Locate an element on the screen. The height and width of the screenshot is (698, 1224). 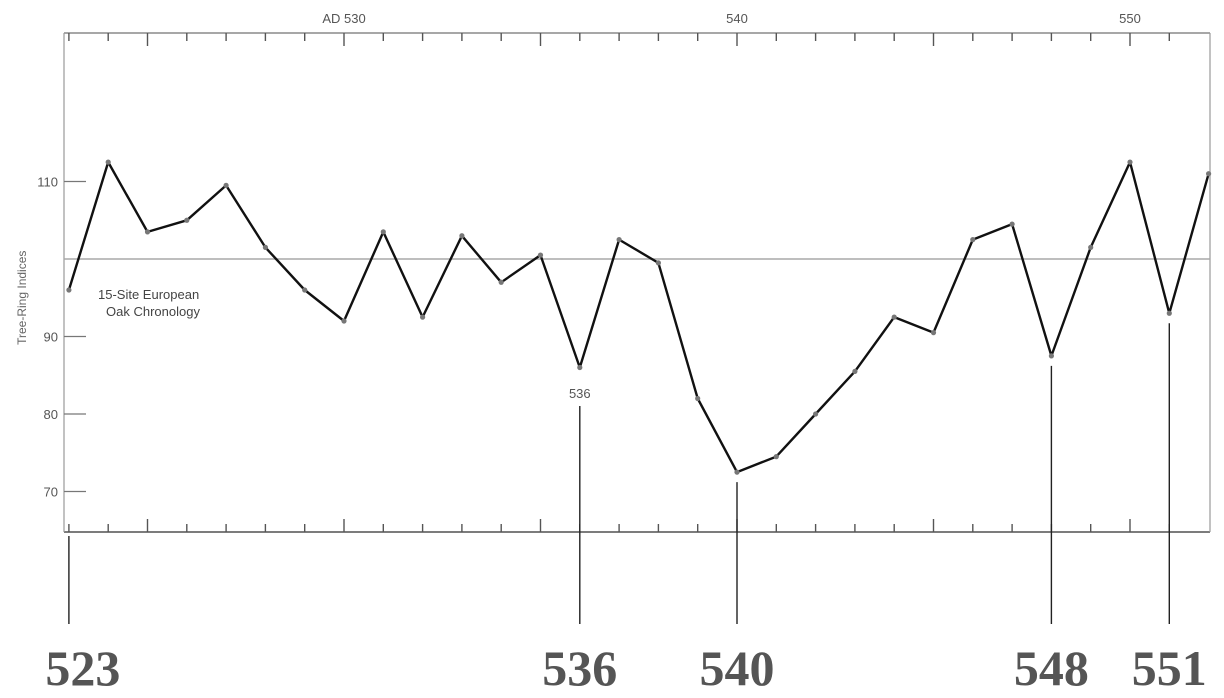
y-tick-label-70: 70 is located at coordinates (51, 492).